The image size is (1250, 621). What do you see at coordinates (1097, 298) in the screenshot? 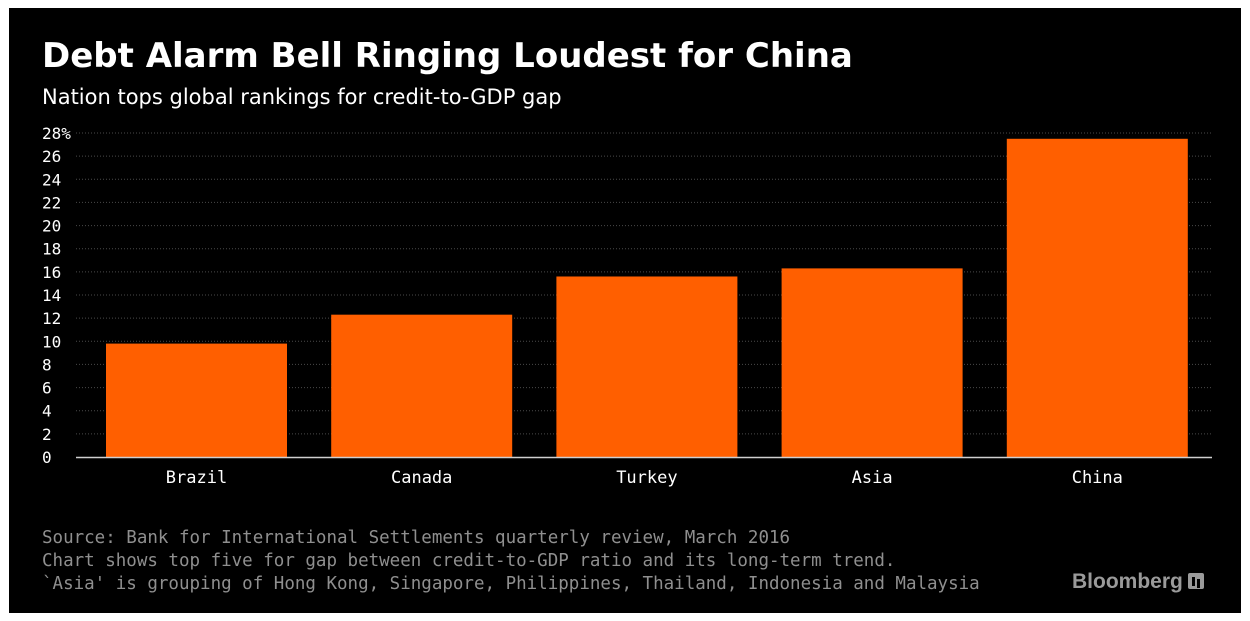
I see `bar-china` at bounding box center [1097, 298].